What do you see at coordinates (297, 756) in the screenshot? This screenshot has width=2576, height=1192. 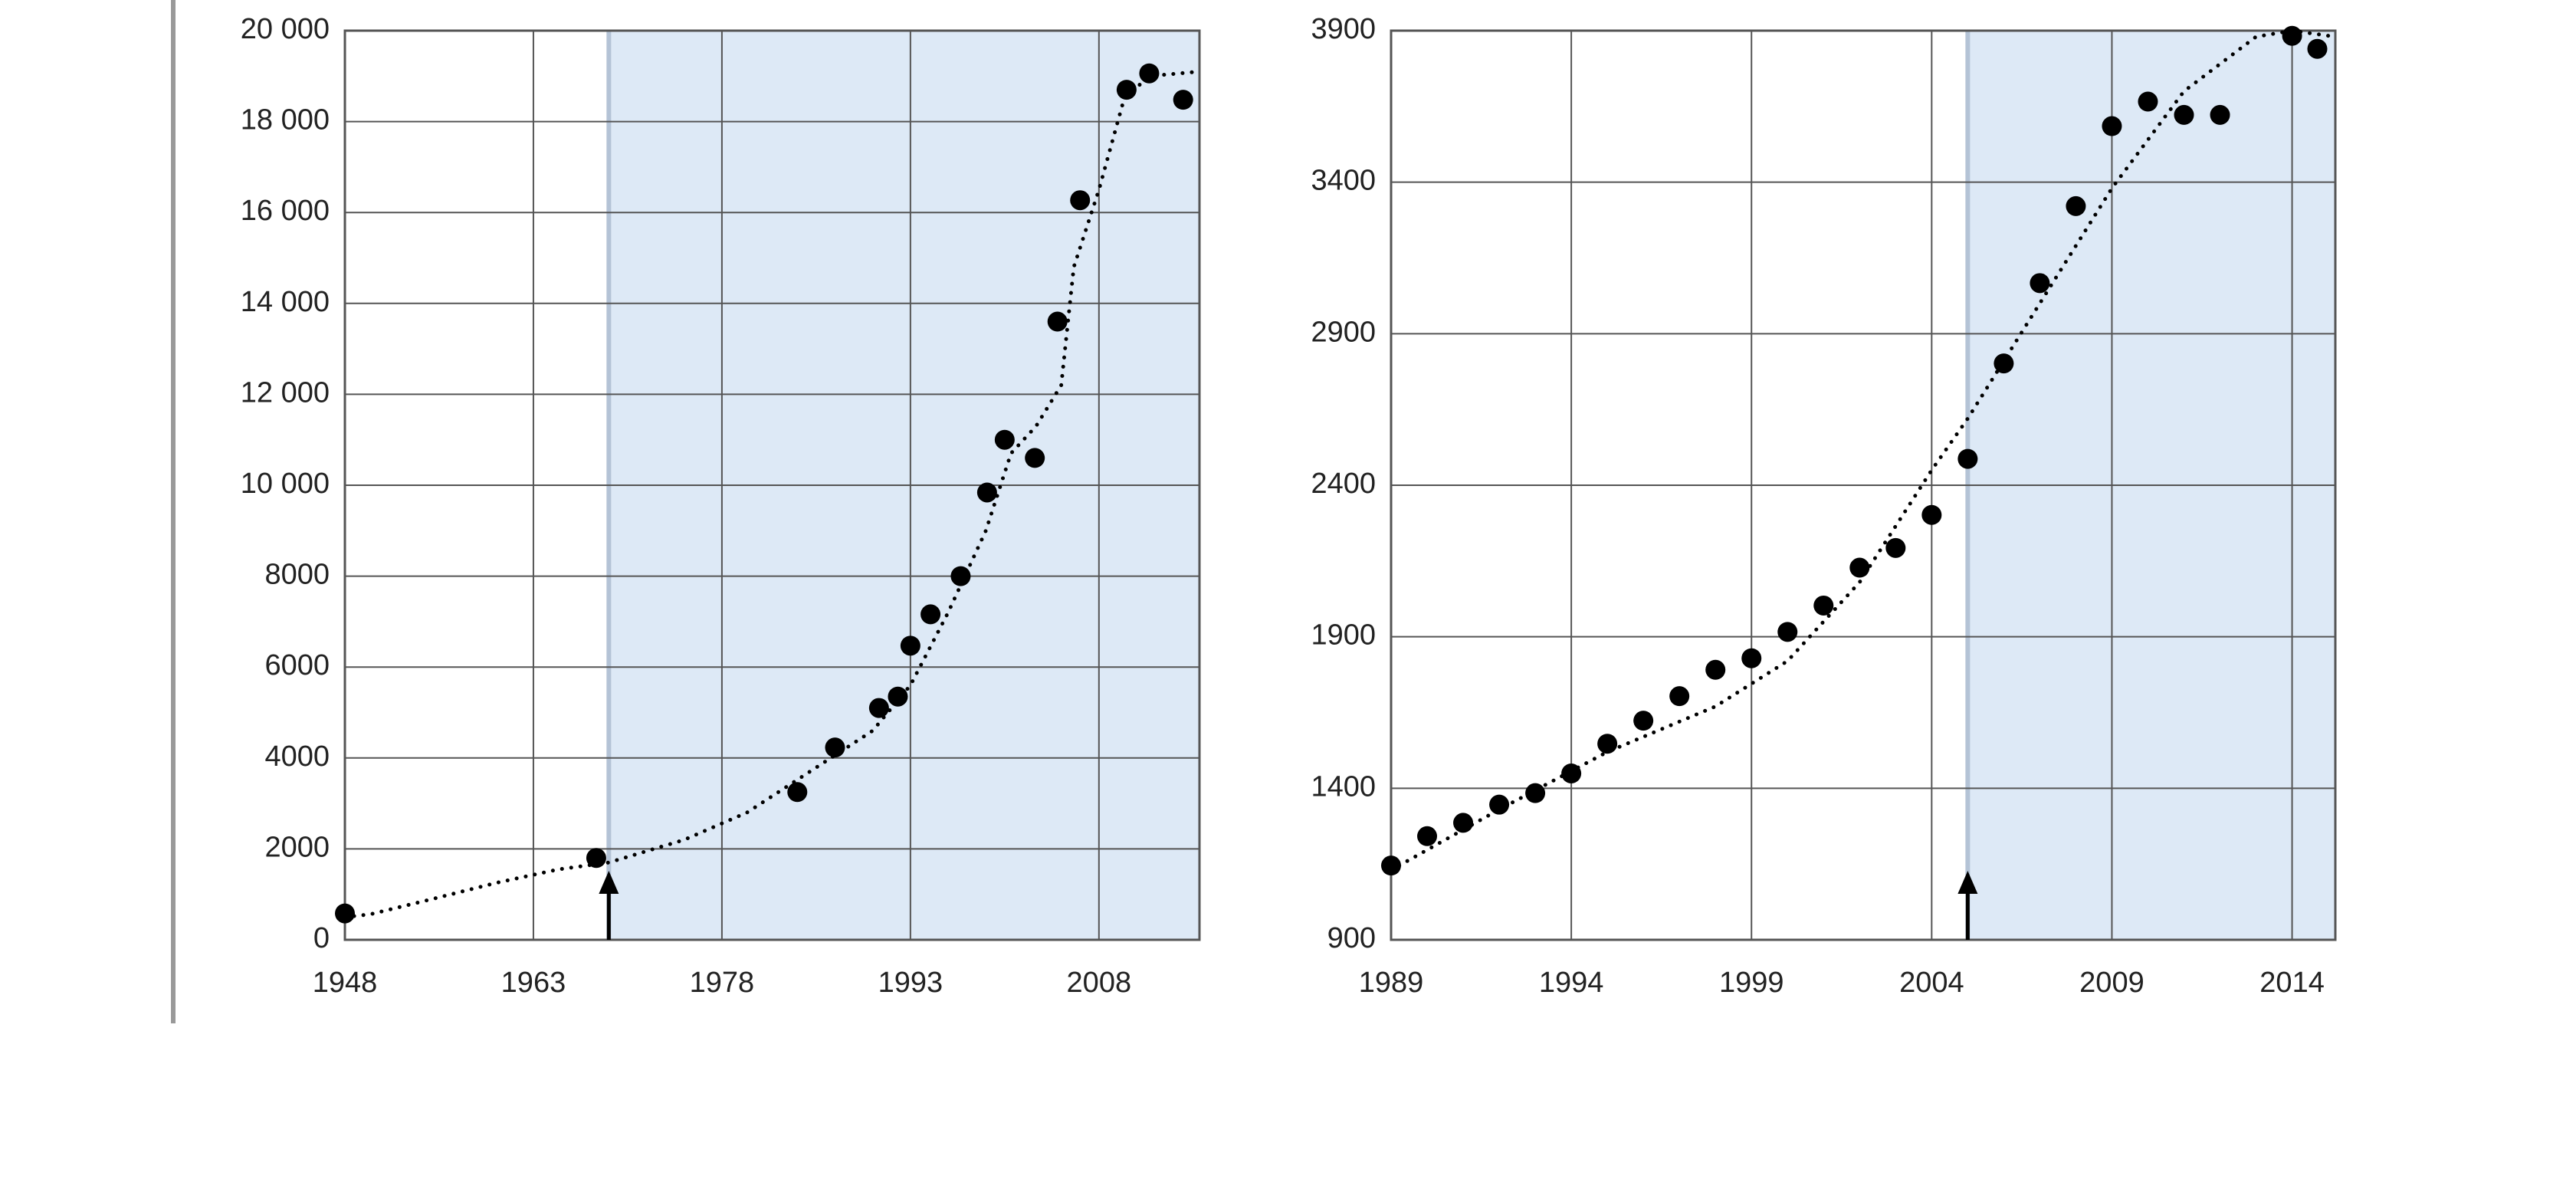 I see `y-tick-label: 4000` at bounding box center [297, 756].